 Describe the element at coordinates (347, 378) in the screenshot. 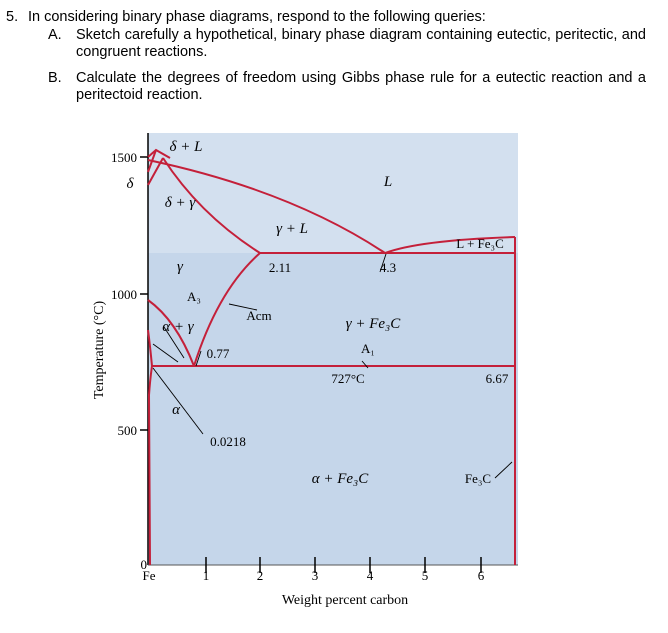

I see `label-727c: 727°C` at that location.